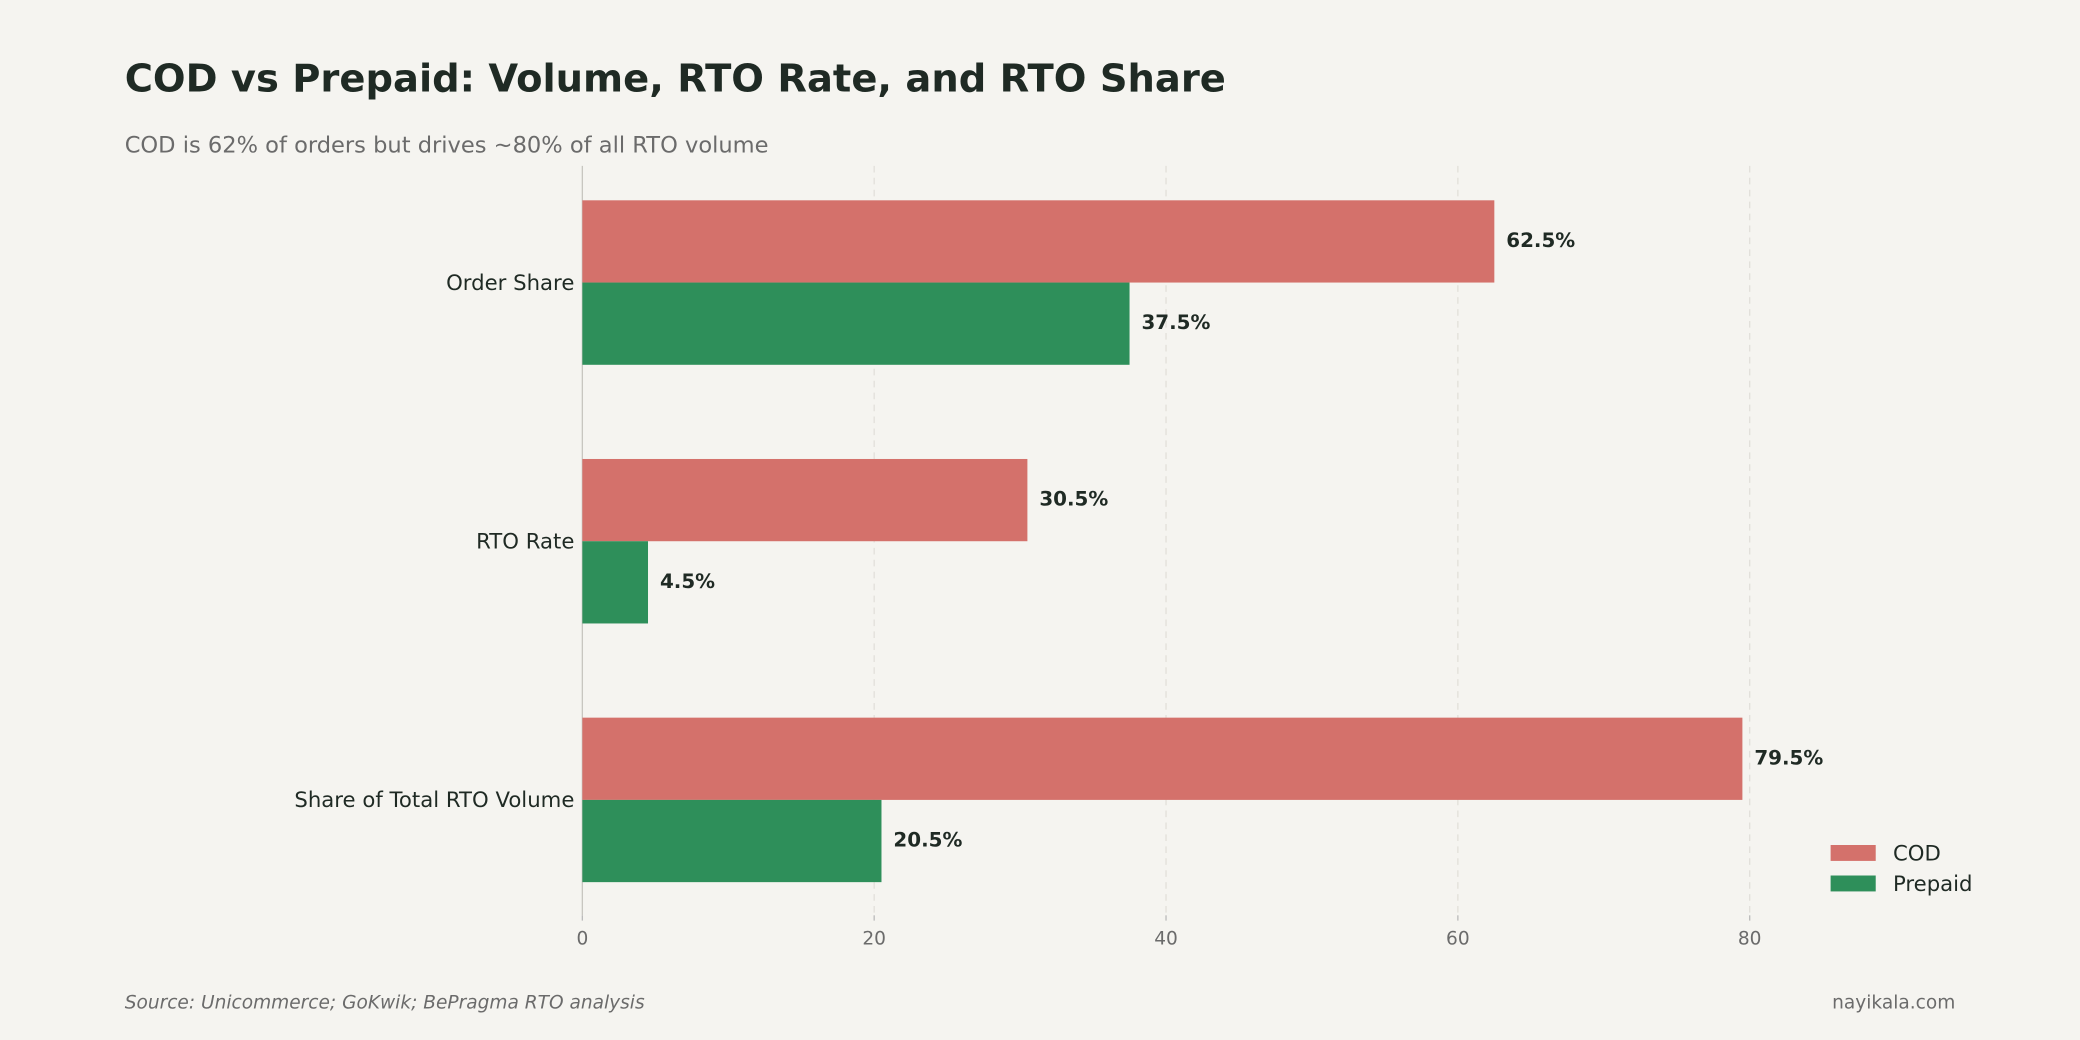 Image resolution: width=2080 pixels, height=1040 pixels. I want to click on y-tick-label: Order Share, so click(510, 283).